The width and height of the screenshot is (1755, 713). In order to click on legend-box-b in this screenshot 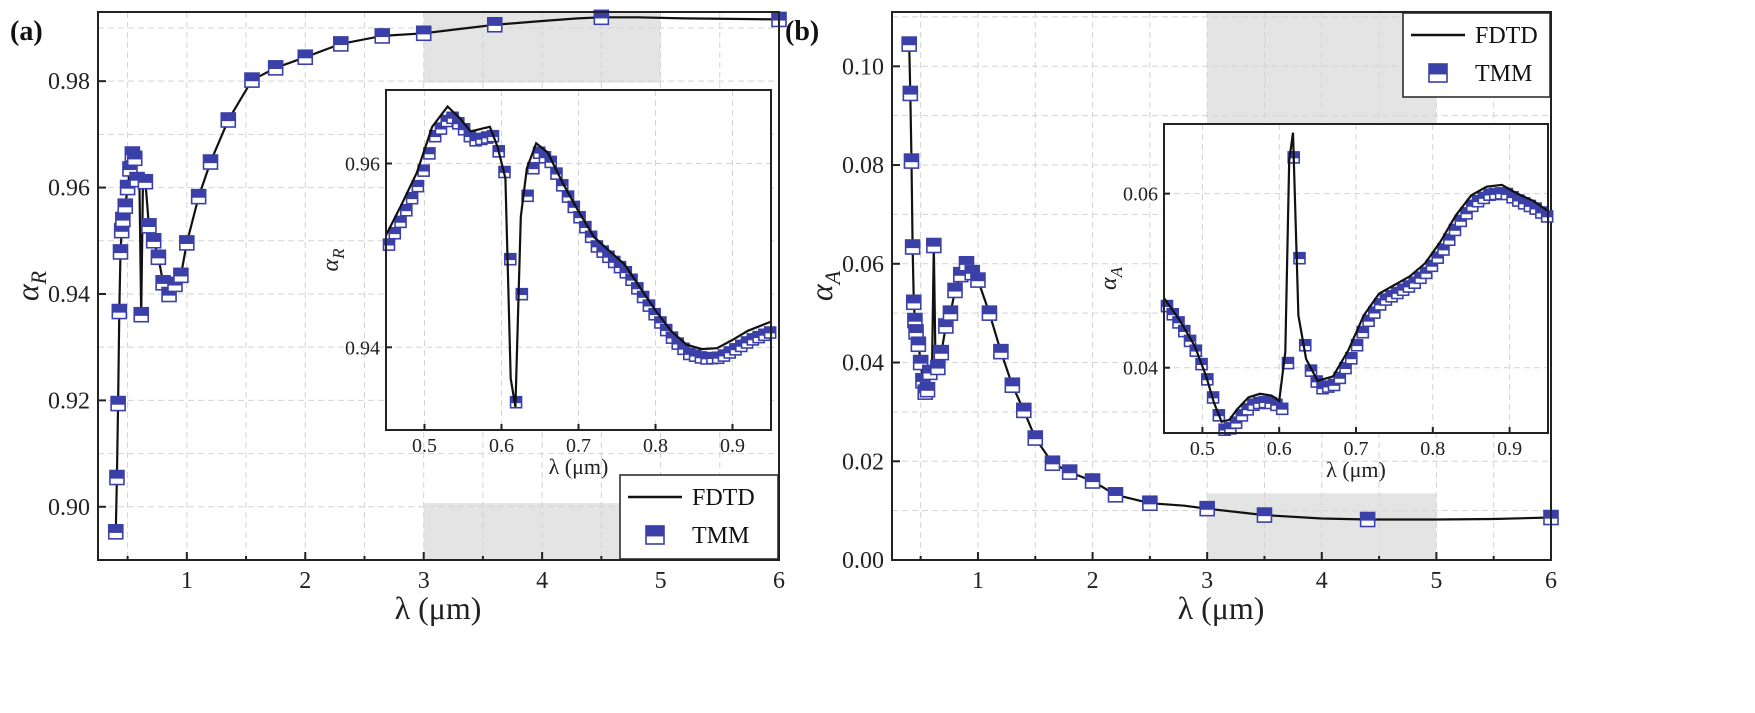, I will do `click(1476, 55)`.